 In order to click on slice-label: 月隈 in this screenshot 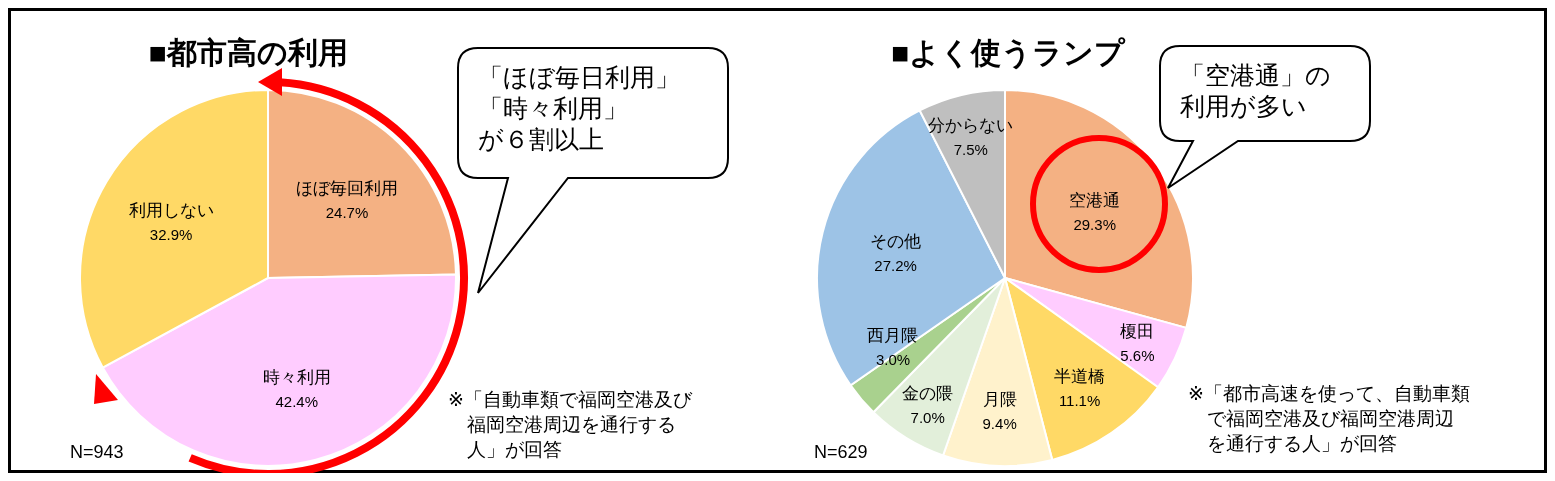, I will do `click(999, 400)`.